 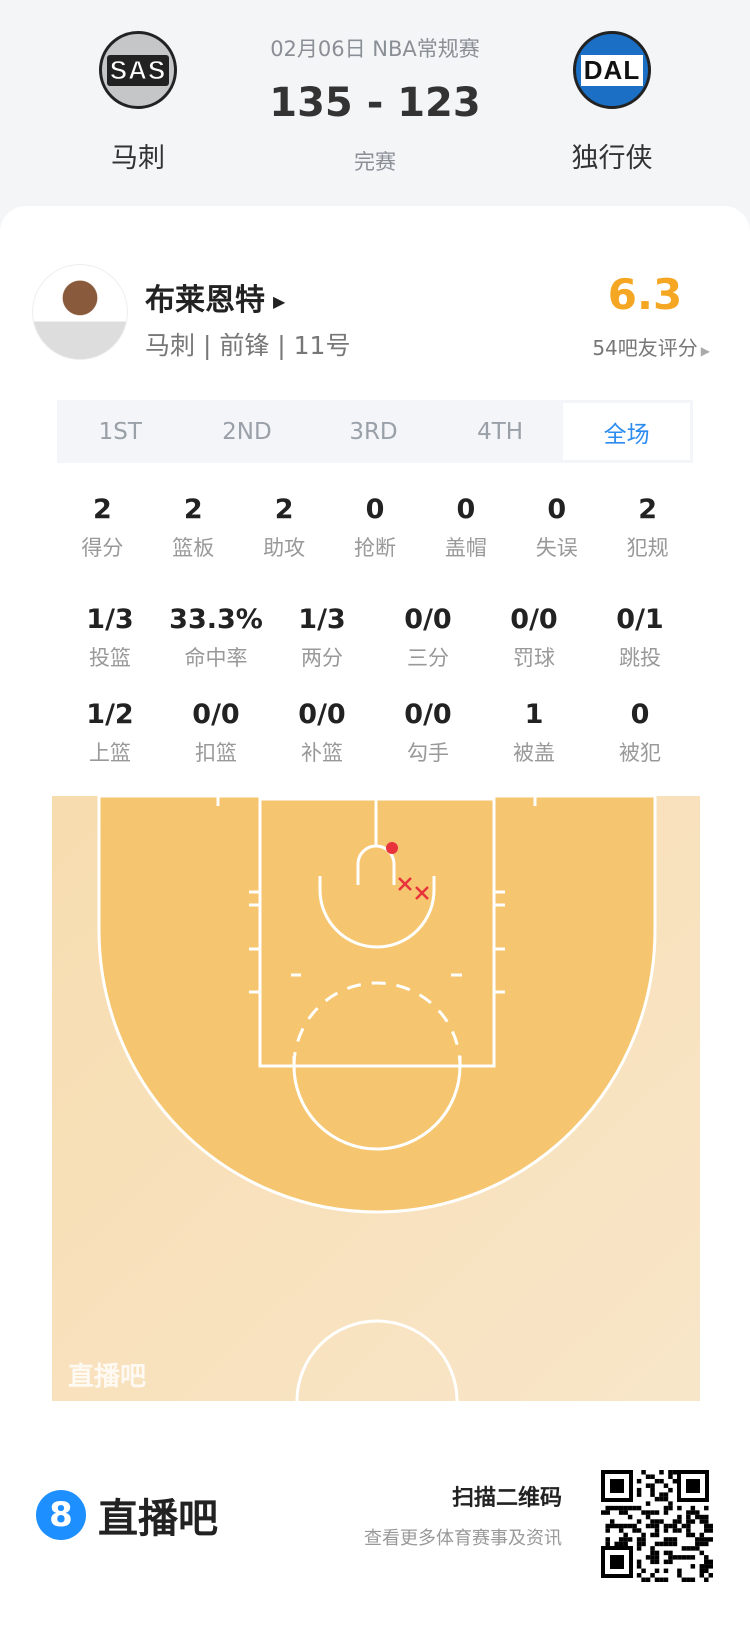 What do you see at coordinates (375, 49) in the screenshot?
I see `match-info: 02月06日 NBA常规赛` at bounding box center [375, 49].